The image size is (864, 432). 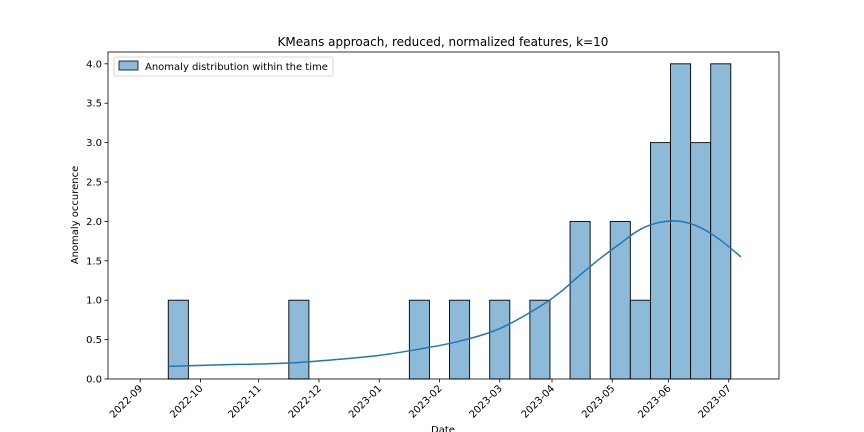 What do you see at coordinates (443, 428) in the screenshot?
I see `x-axis-label: Date` at bounding box center [443, 428].